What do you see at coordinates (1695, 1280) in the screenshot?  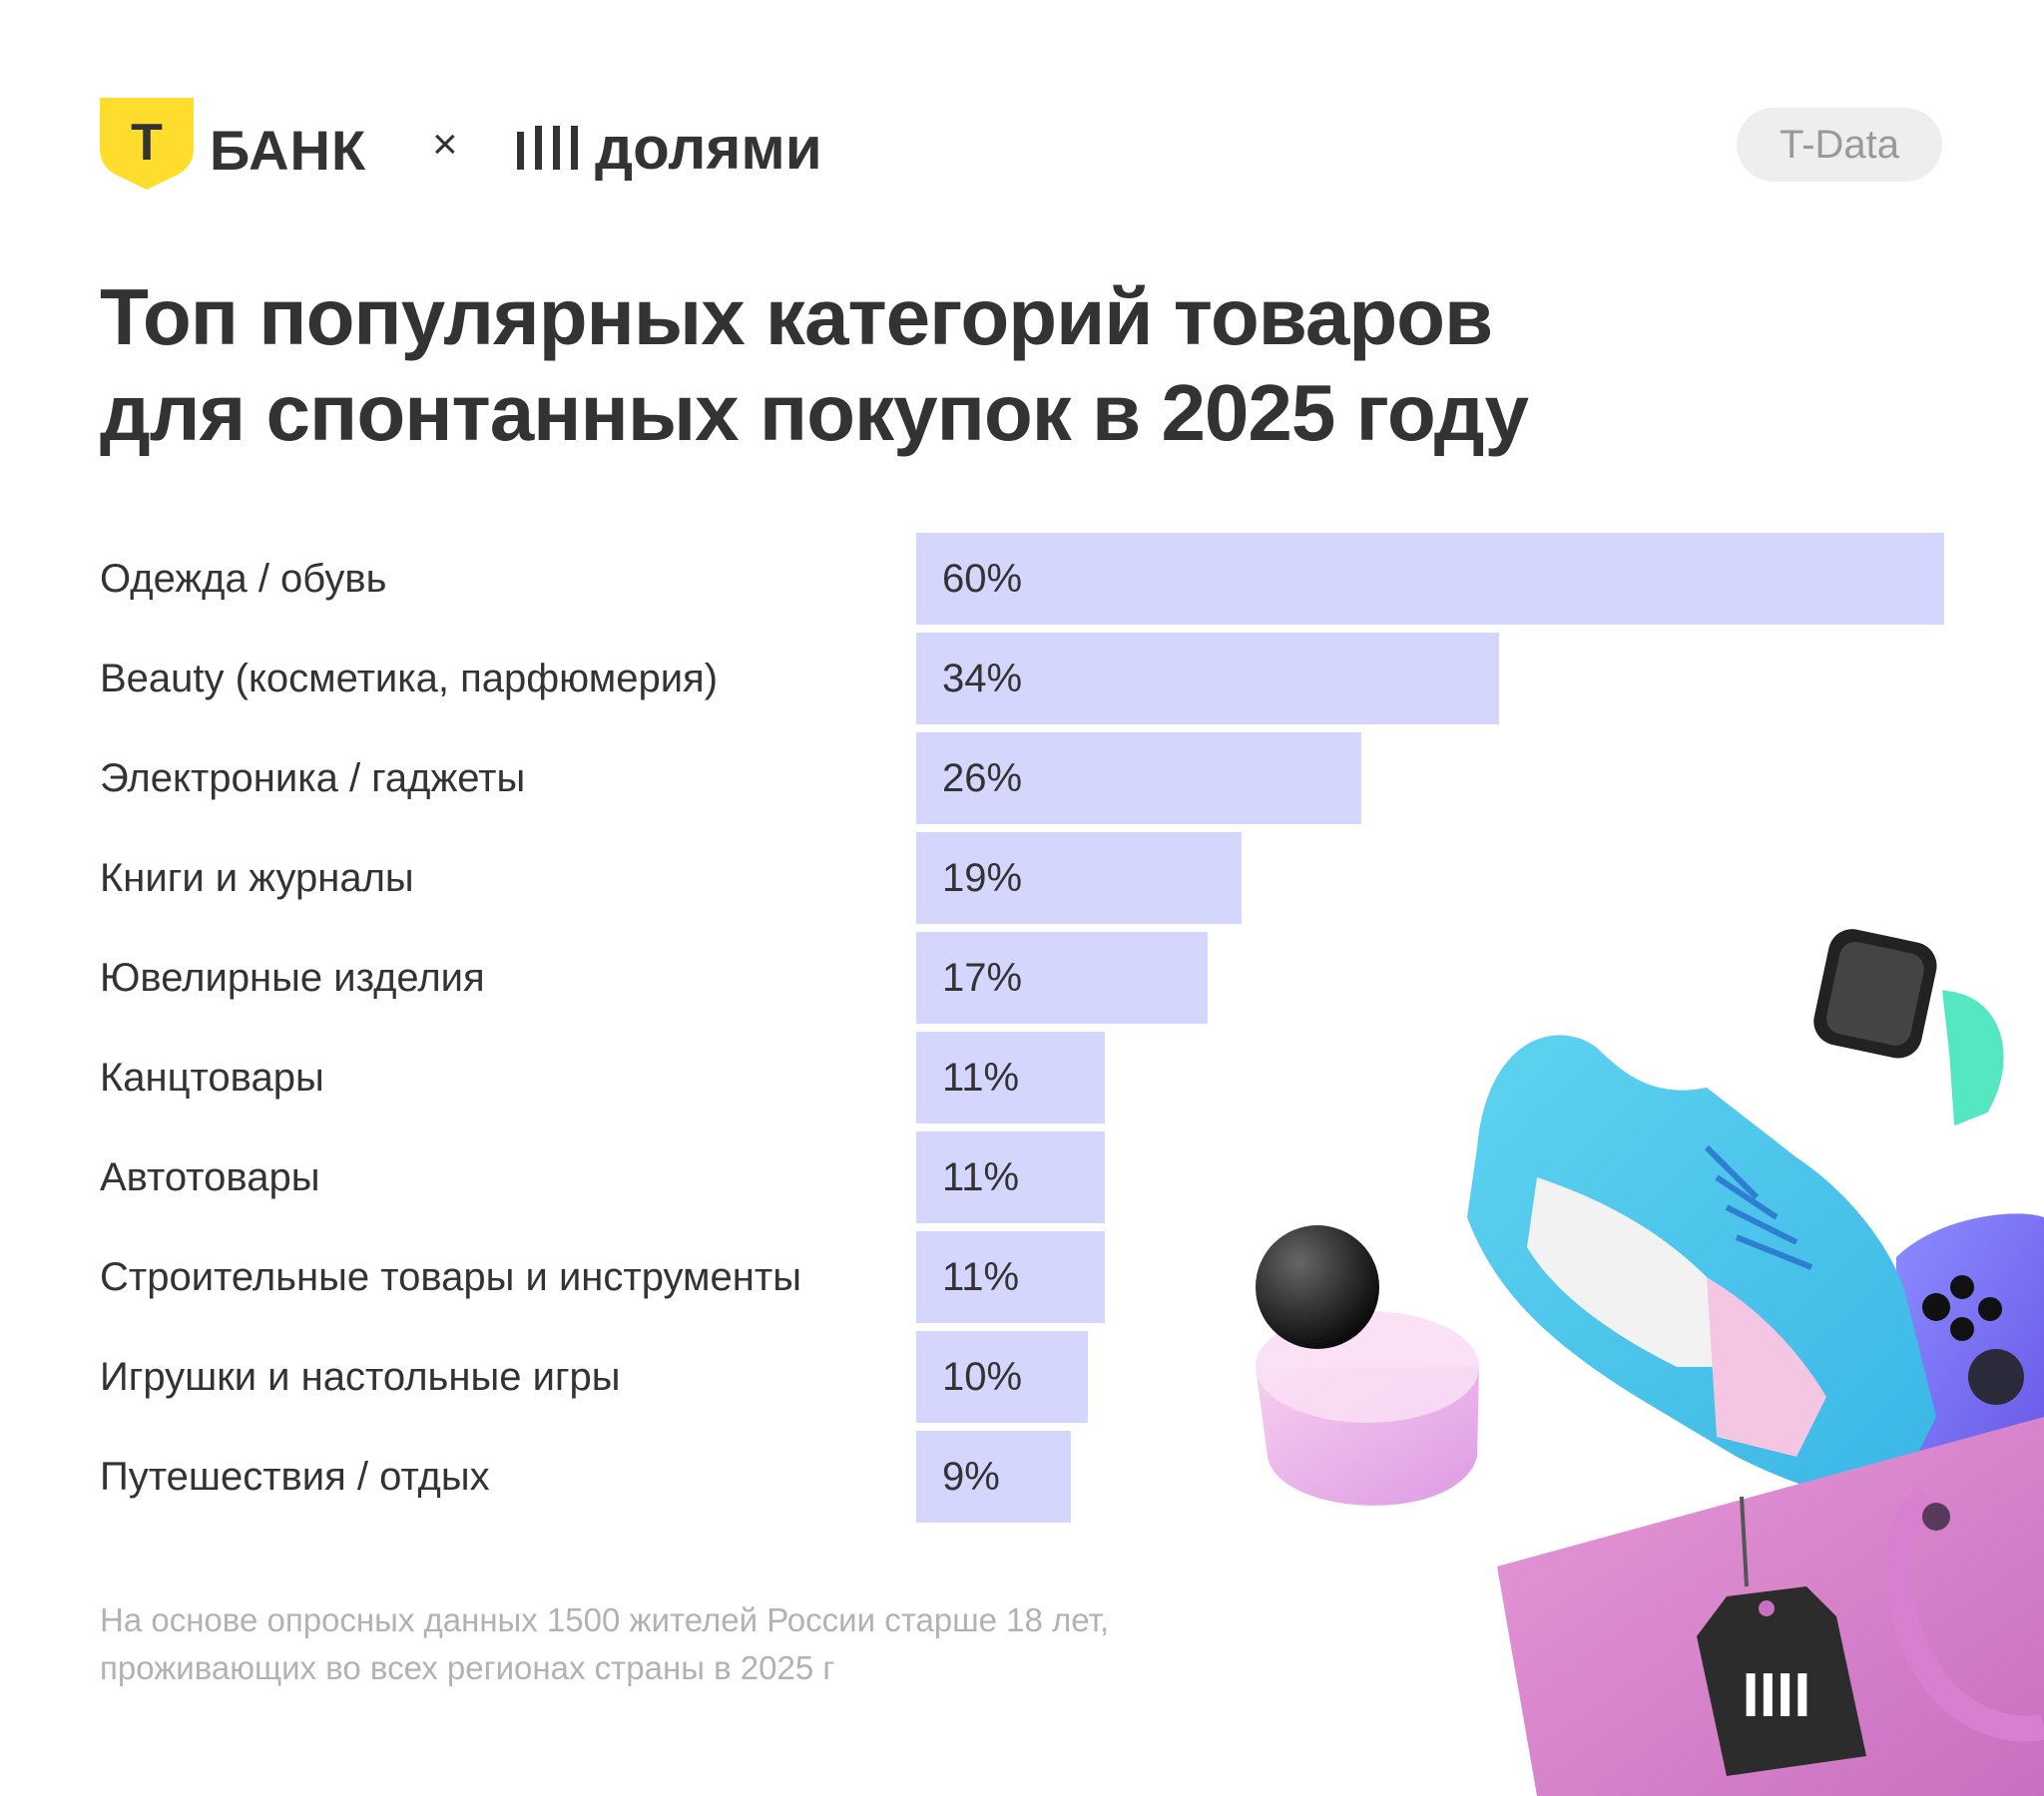 I see `sneaker-icon` at bounding box center [1695, 1280].